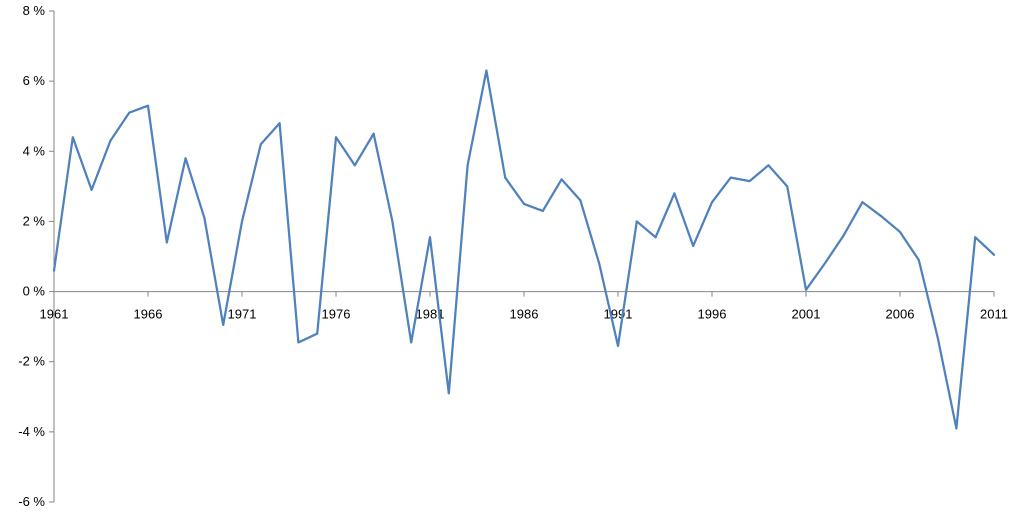 This screenshot has width=1013, height=513. Describe the element at coordinates (712, 314) in the screenshot. I see `x-tick-label: 1996` at that location.